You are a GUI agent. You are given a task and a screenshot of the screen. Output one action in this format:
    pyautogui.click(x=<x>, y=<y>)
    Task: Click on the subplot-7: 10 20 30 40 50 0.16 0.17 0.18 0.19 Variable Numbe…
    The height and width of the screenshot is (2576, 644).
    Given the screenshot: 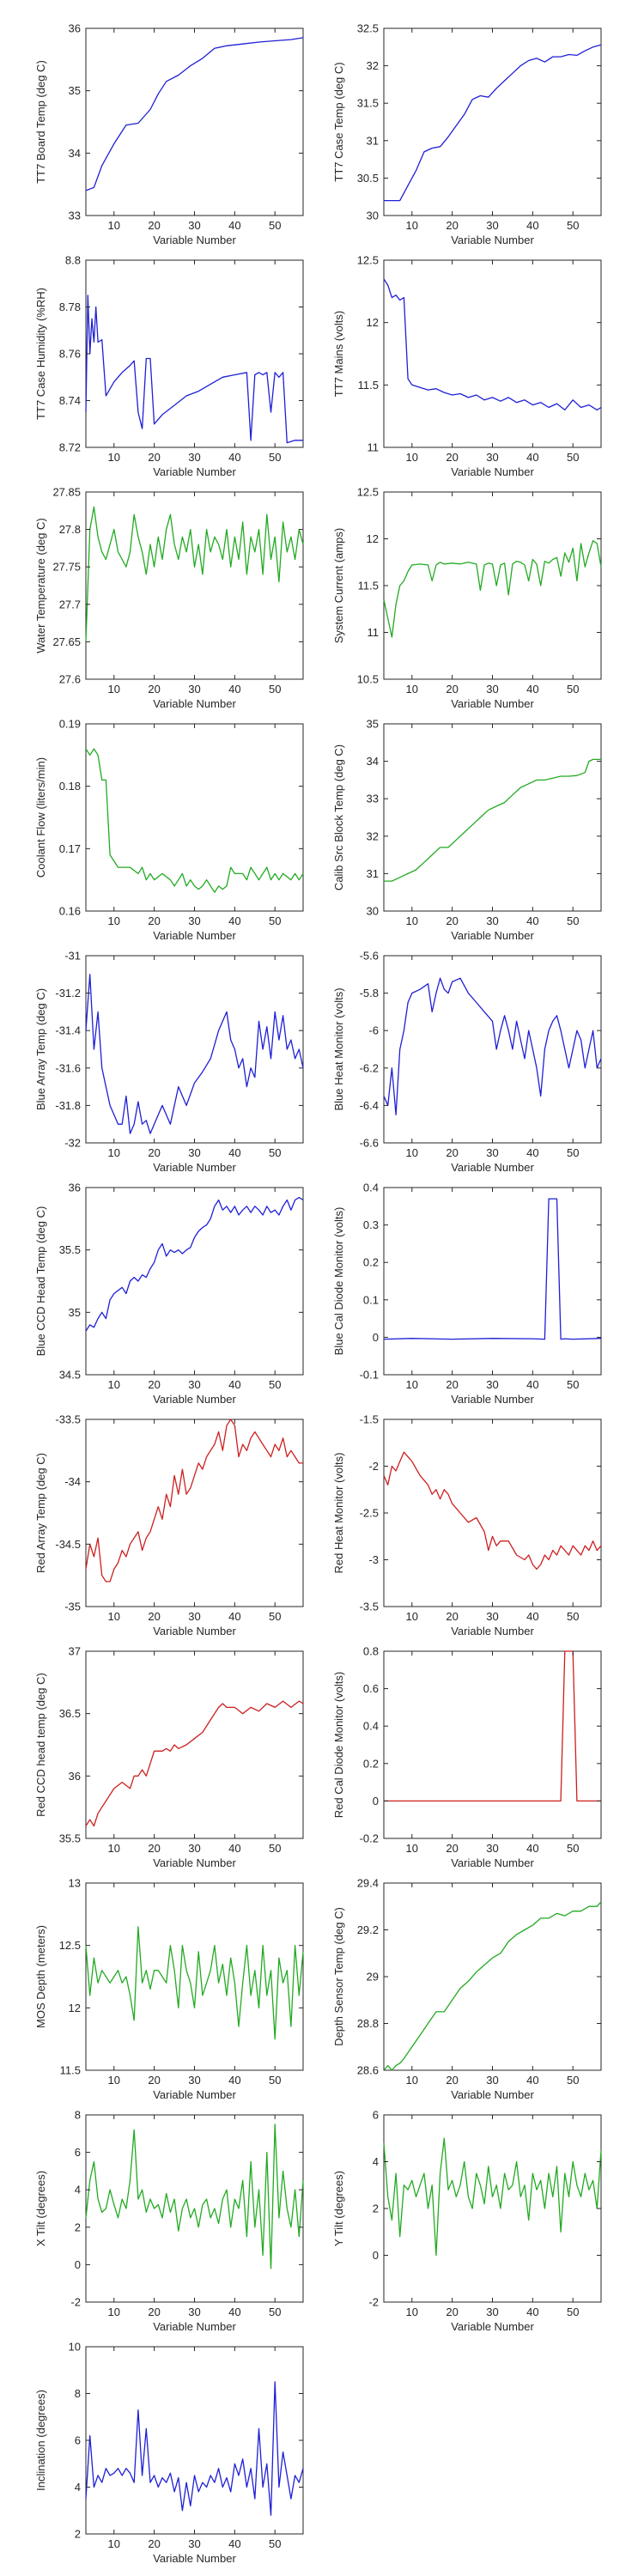 What is the action you would take?
    pyautogui.click(x=169, y=830)
    